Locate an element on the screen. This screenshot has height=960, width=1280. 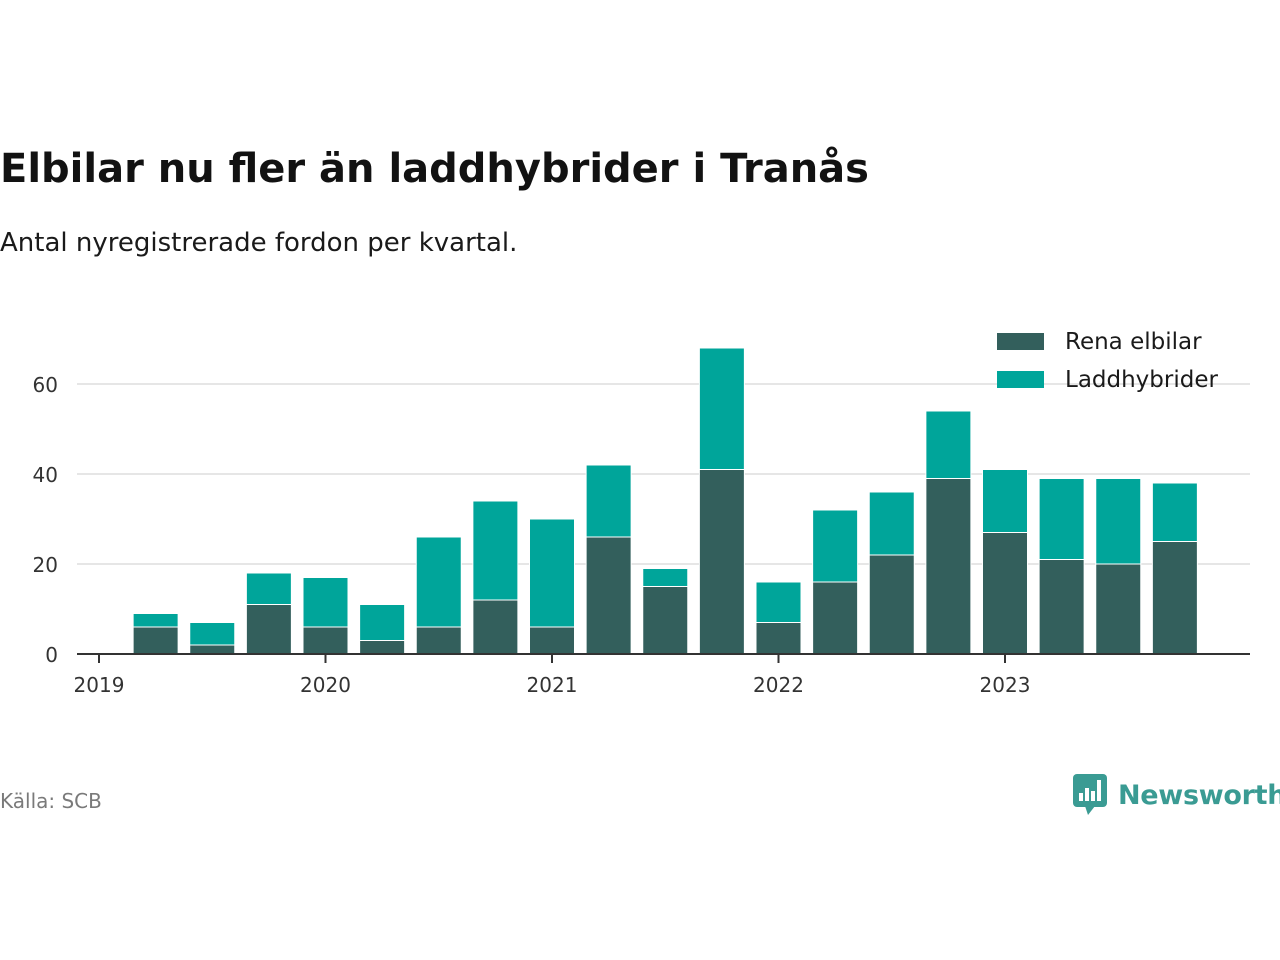
chart-subtitle: Antal nyregistrerade fordon per kvartal. is located at coordinates (259, 243).